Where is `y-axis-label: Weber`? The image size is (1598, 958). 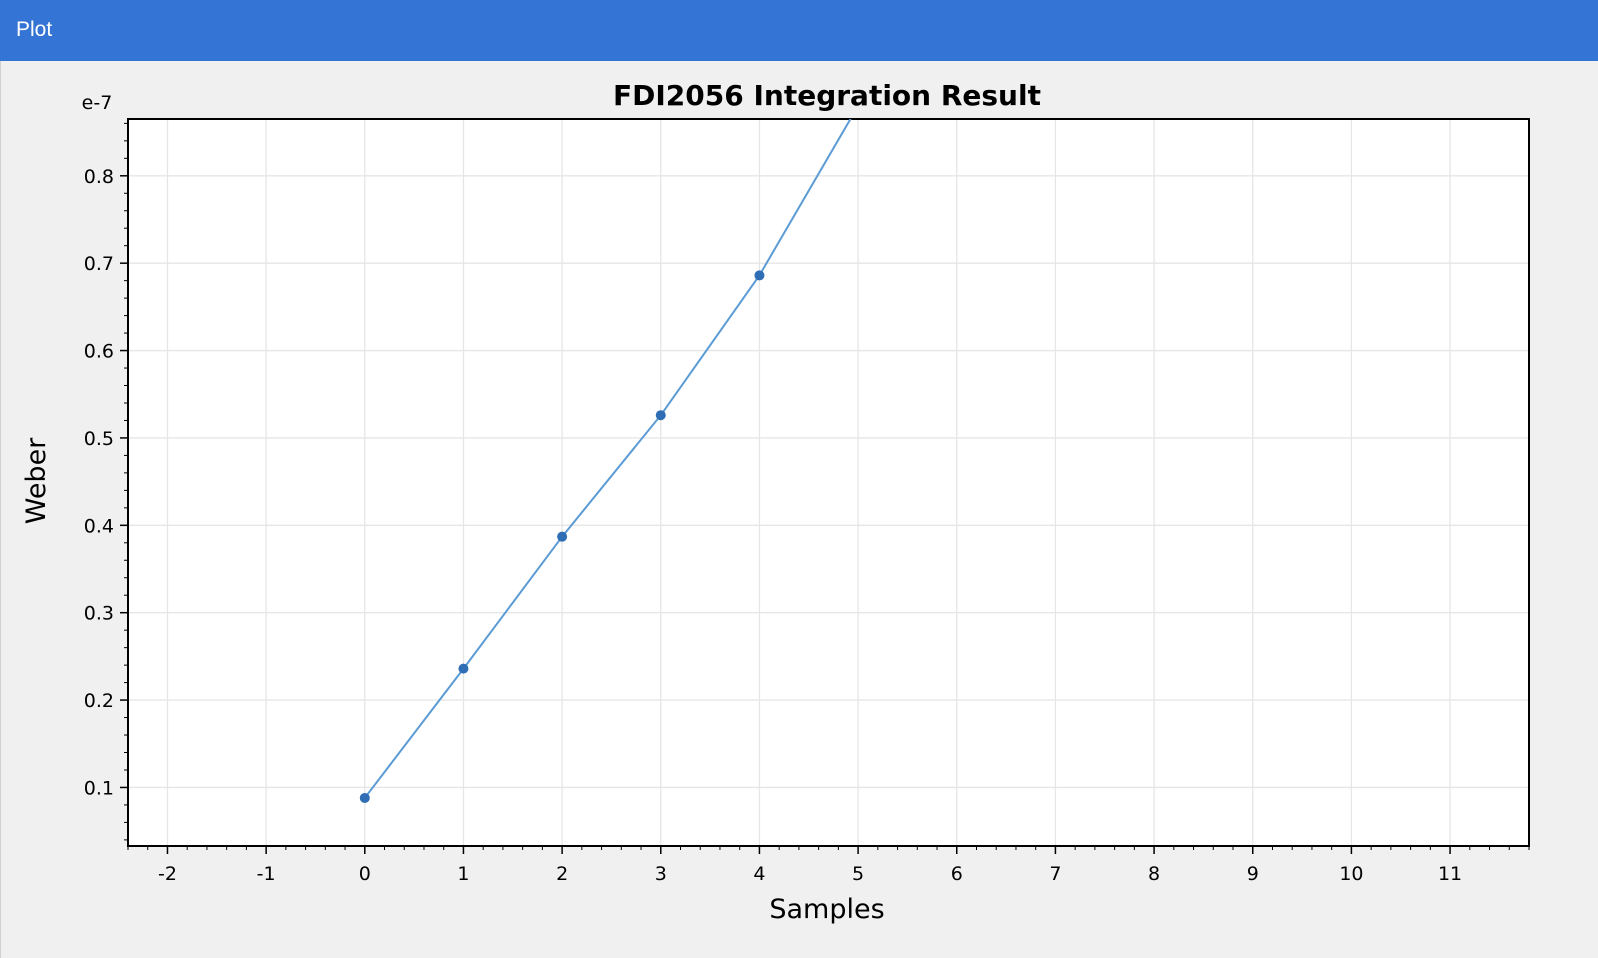 y-axis-label: Weber is located at coordinates (36, 480).